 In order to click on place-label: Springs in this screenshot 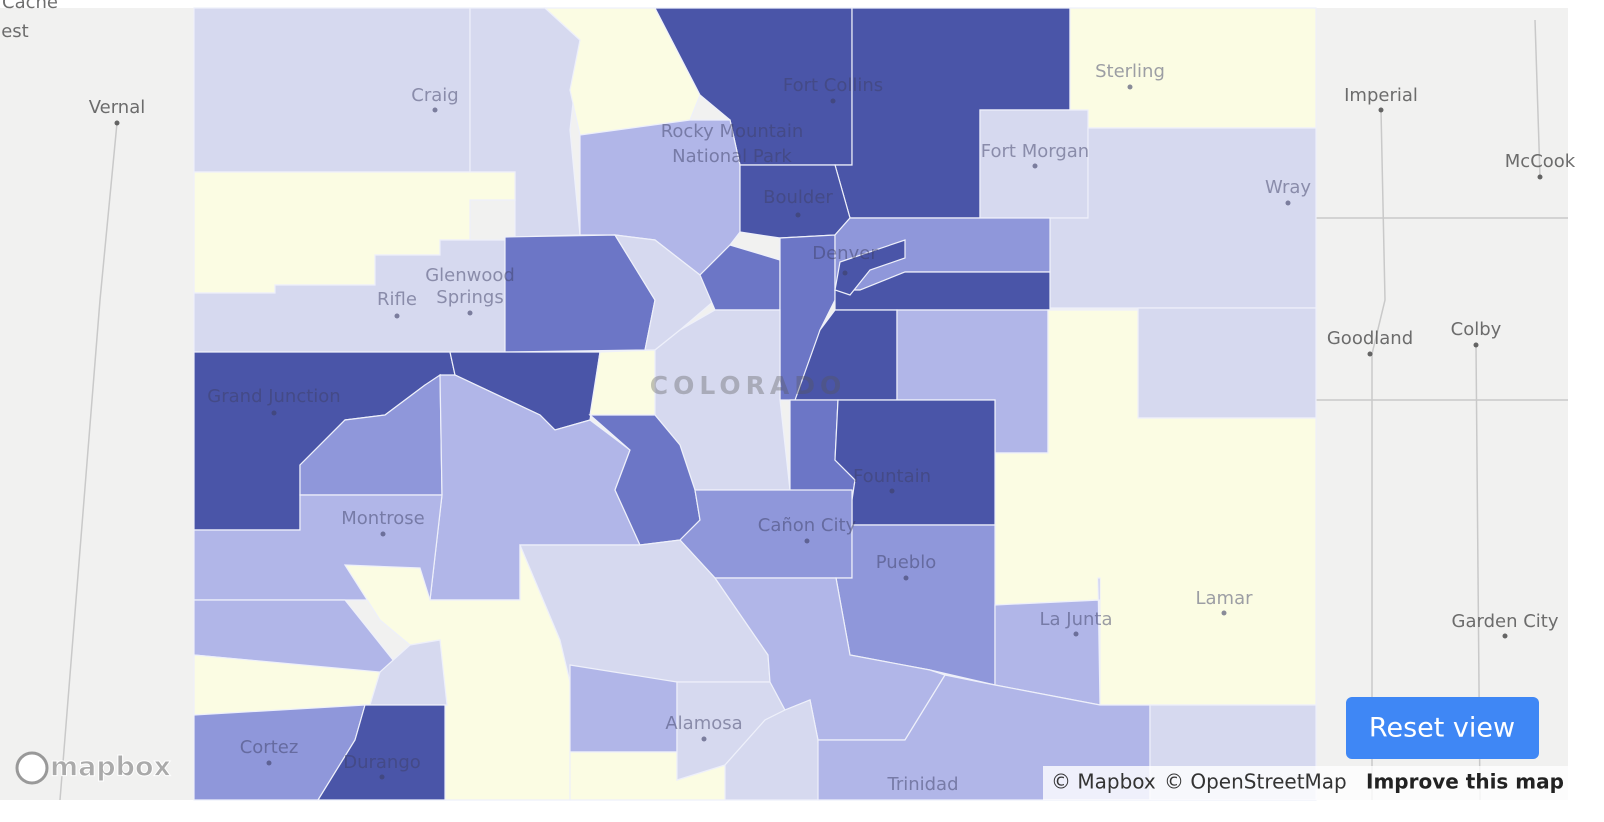, I will do `click(469, 297)`.